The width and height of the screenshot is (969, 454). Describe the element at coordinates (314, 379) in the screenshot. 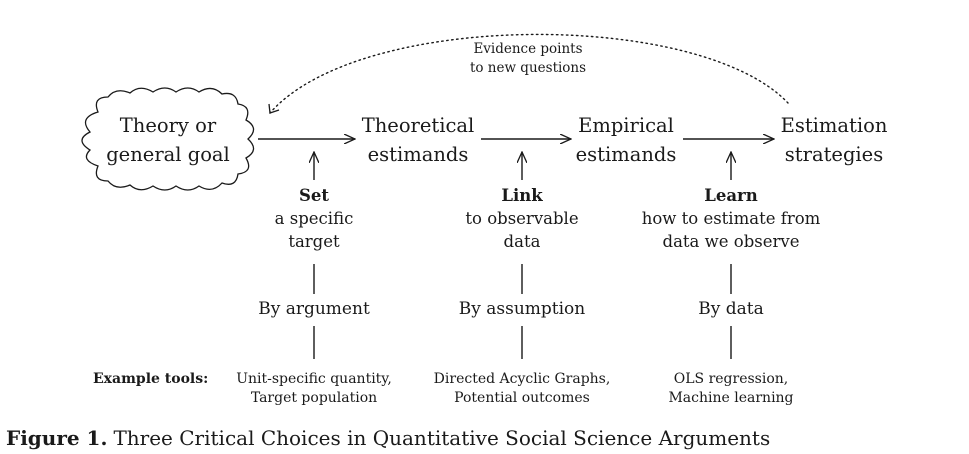

I see `tools-set-line-1: Unit-specific quantity,` at that location.